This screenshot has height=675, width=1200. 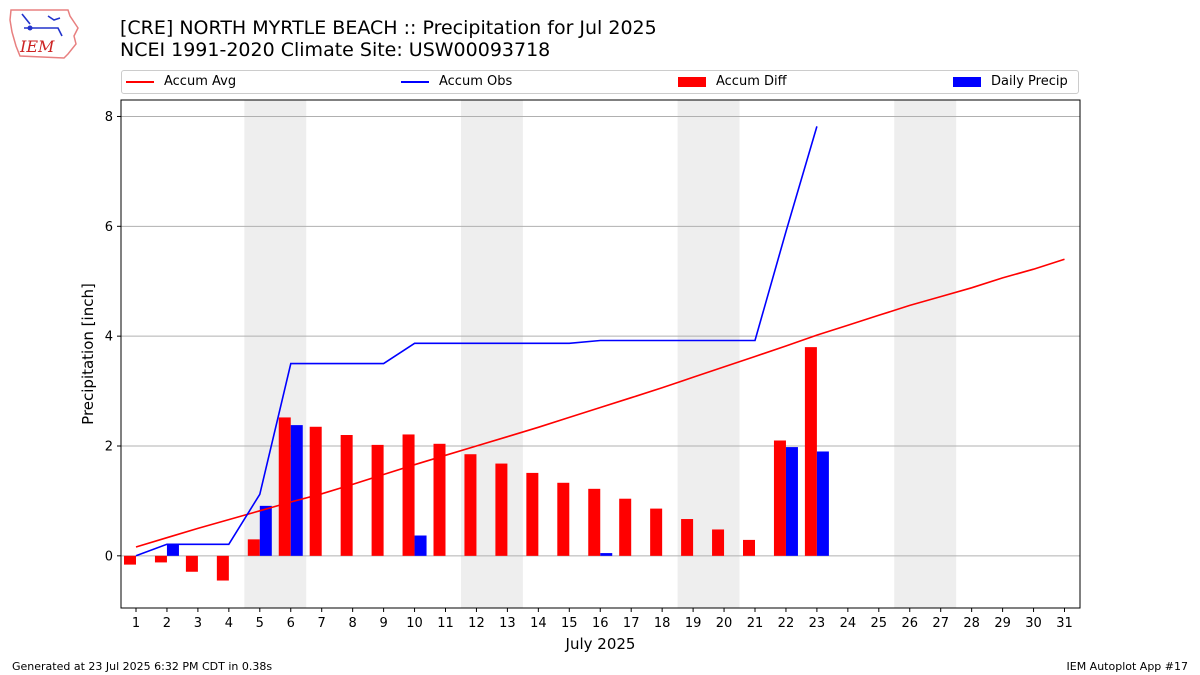 I want to click on logo-text: IEM, so click(x=37, y=46).